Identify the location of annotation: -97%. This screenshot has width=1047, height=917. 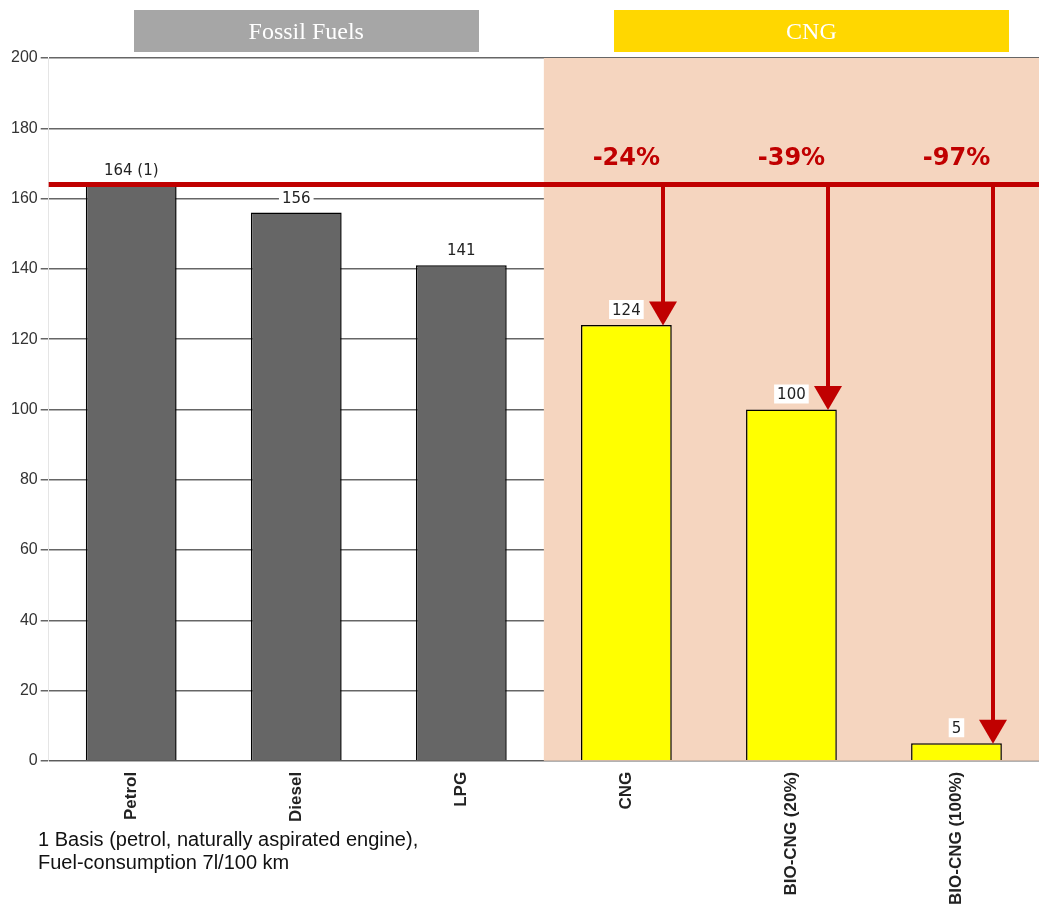
(956, 156).